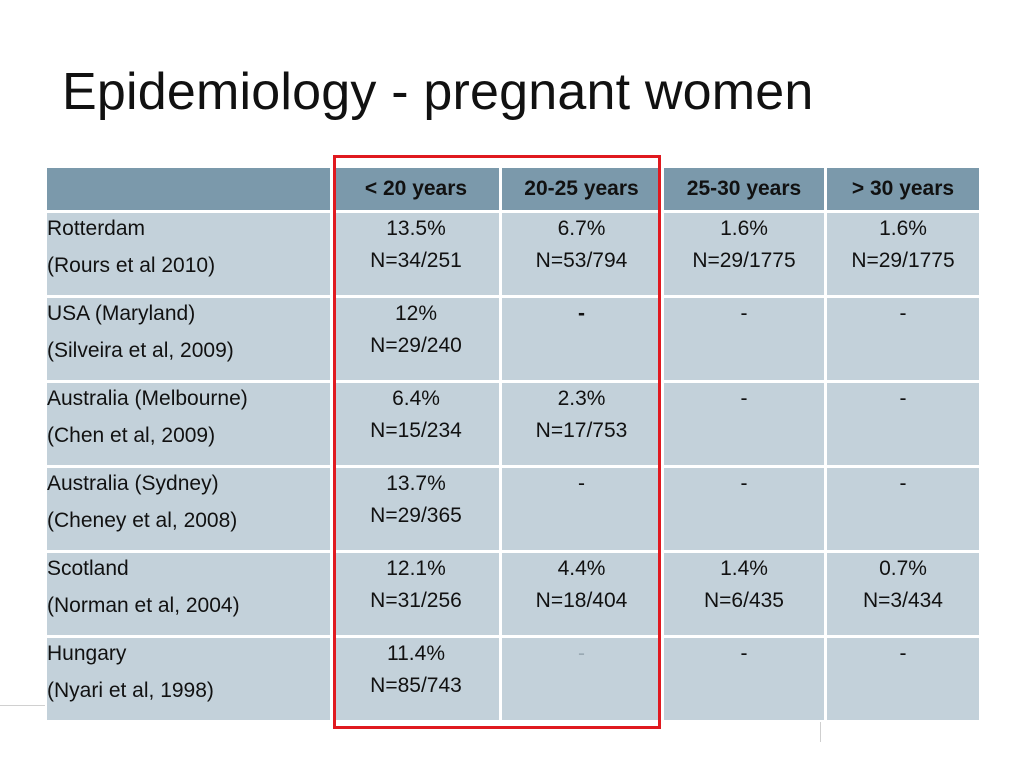 The width and height of the screenshot is (1024, 768). What do you see at coordinates (581, 189) in the screenshot?
I see `header-cell-20-25: 20-25 years` at bounding box center [581, 189].